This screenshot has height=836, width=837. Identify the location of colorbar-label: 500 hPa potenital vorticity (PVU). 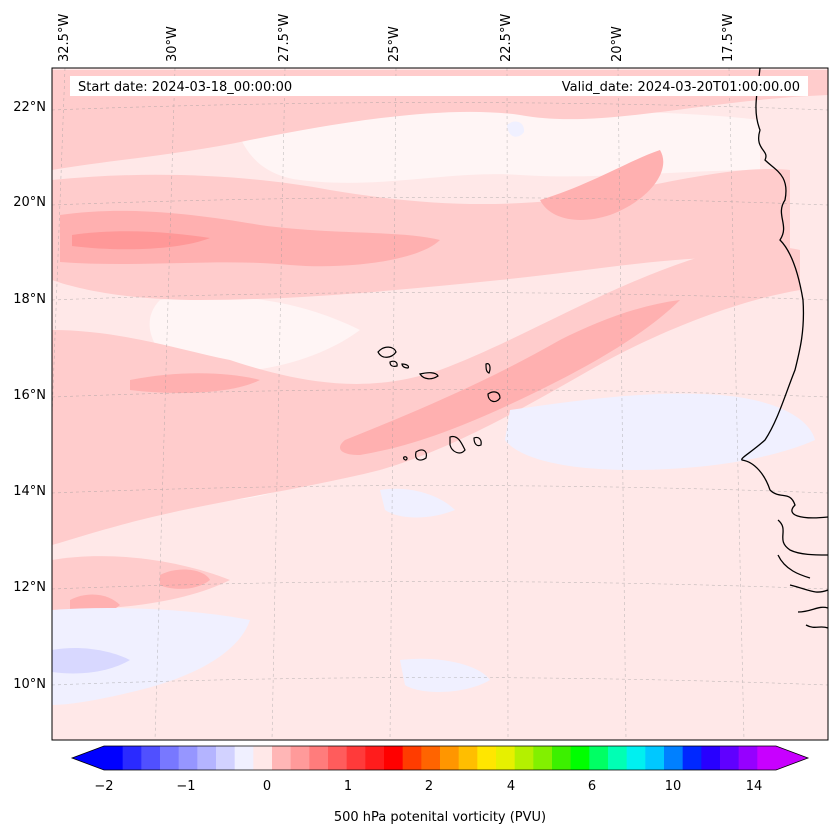
(440, 817).